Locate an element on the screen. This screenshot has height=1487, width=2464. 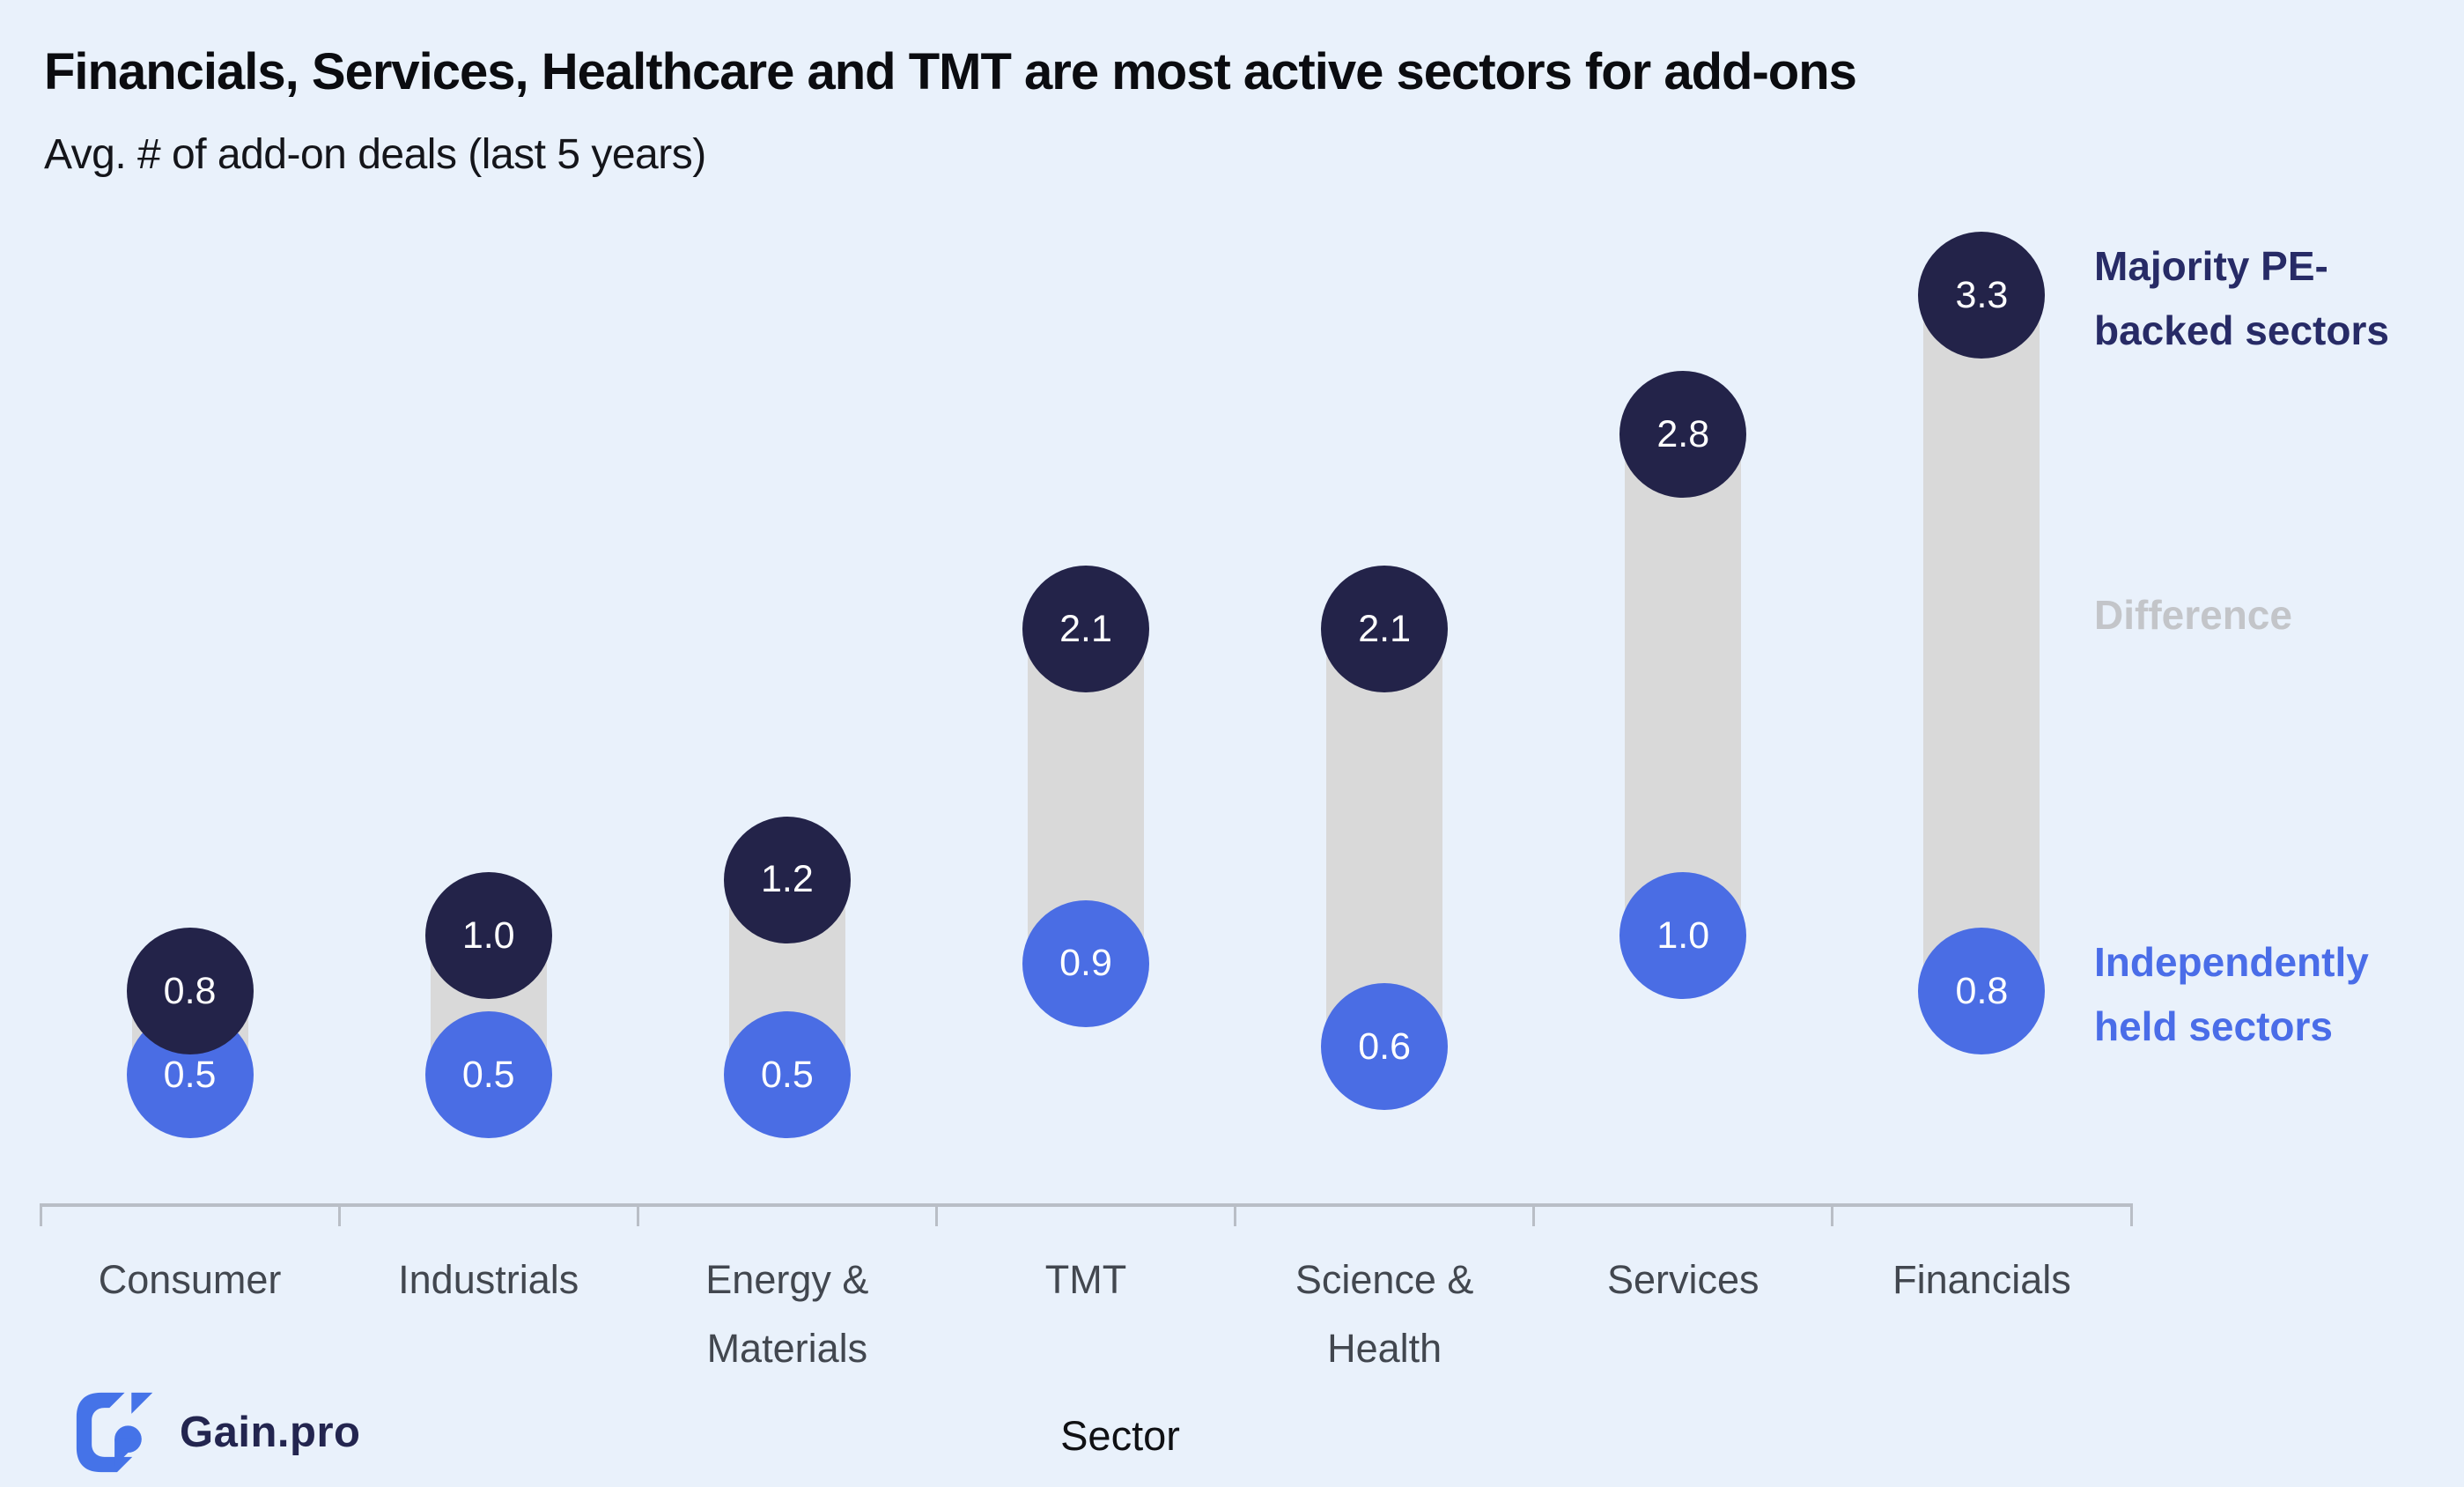
majority-pe-circle-consumer: 0.8 is located at coordinates (190, 991).